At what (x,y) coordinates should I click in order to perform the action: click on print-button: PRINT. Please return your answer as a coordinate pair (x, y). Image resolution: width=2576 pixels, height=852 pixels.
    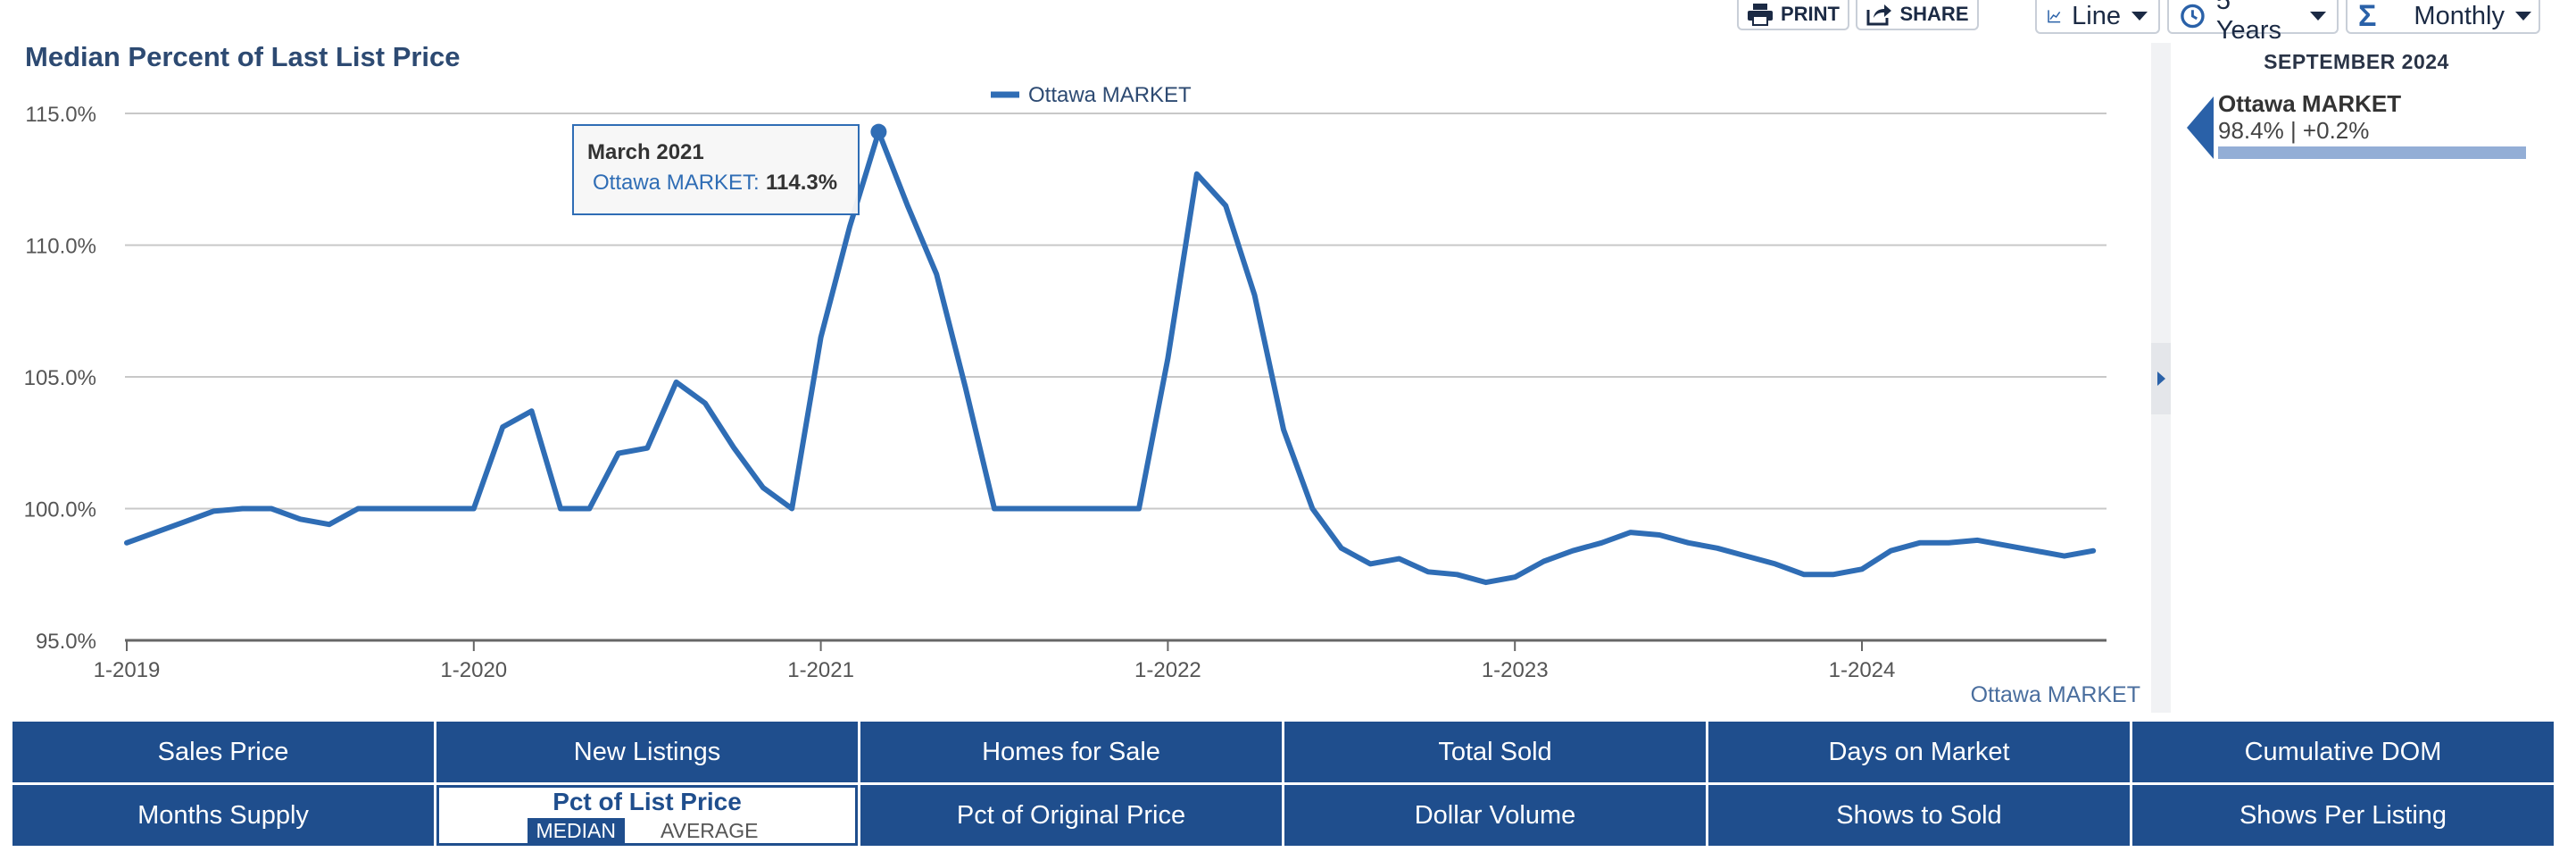
    Looking at the image, I should click on (1793, 15).